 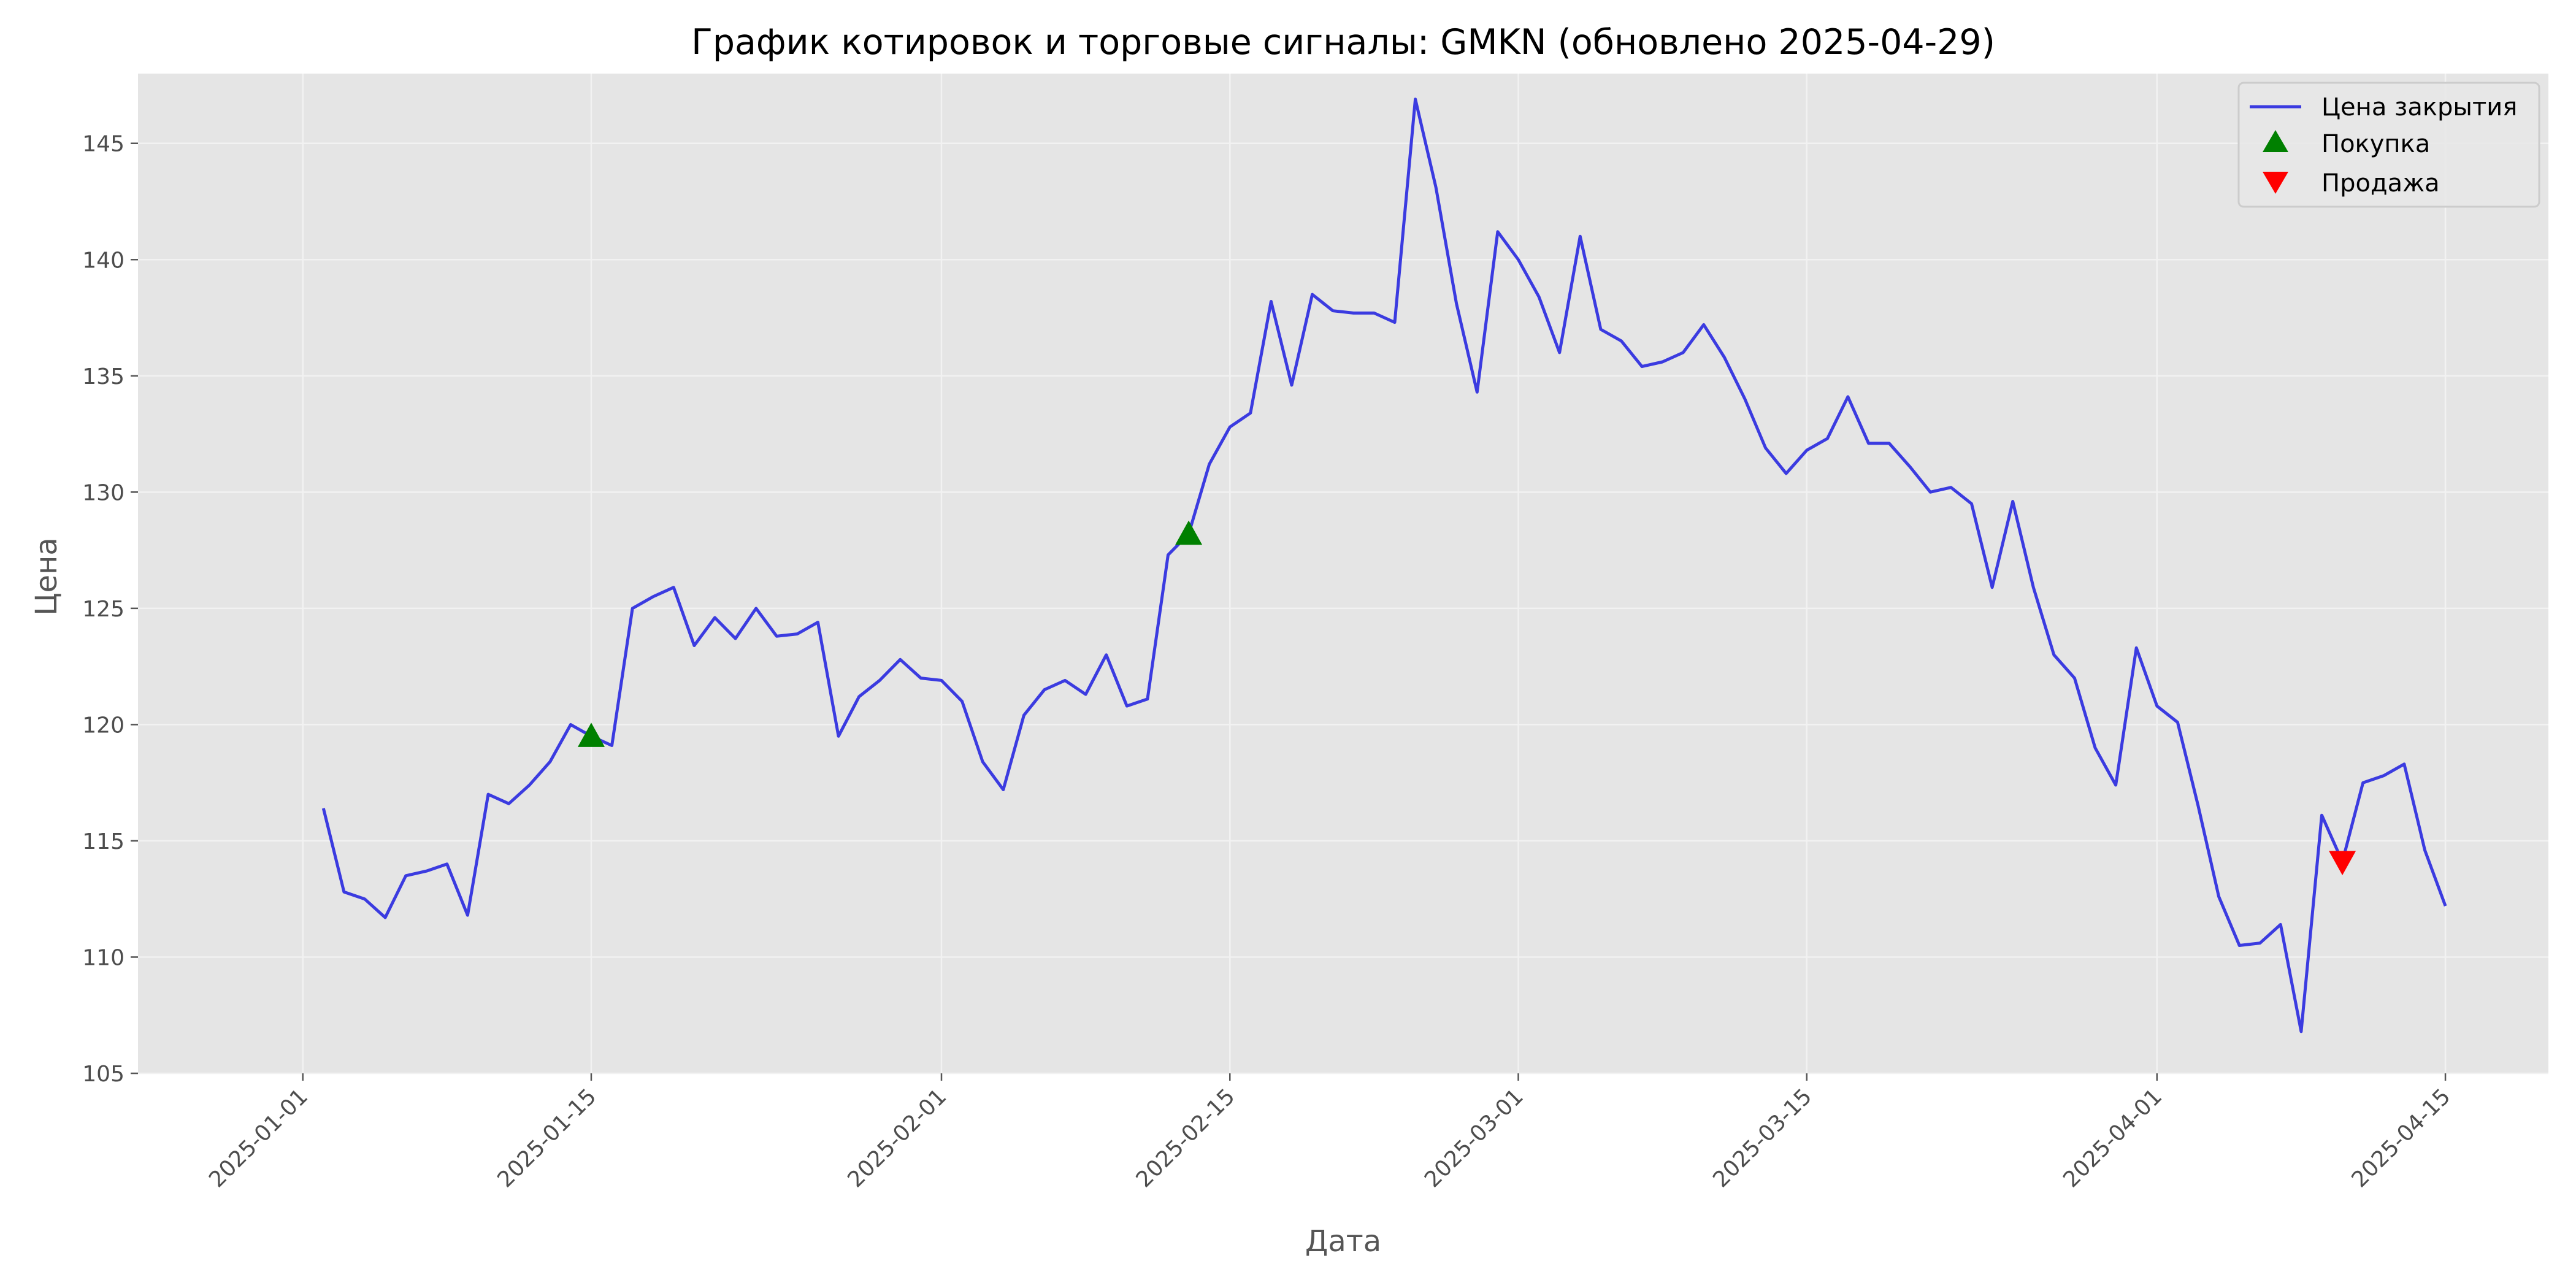 What do you see at coordinates (2419, 107) in the screenshot?
I see `legend-label-close: Цена закрытия` at bounding box center [2419, 107].